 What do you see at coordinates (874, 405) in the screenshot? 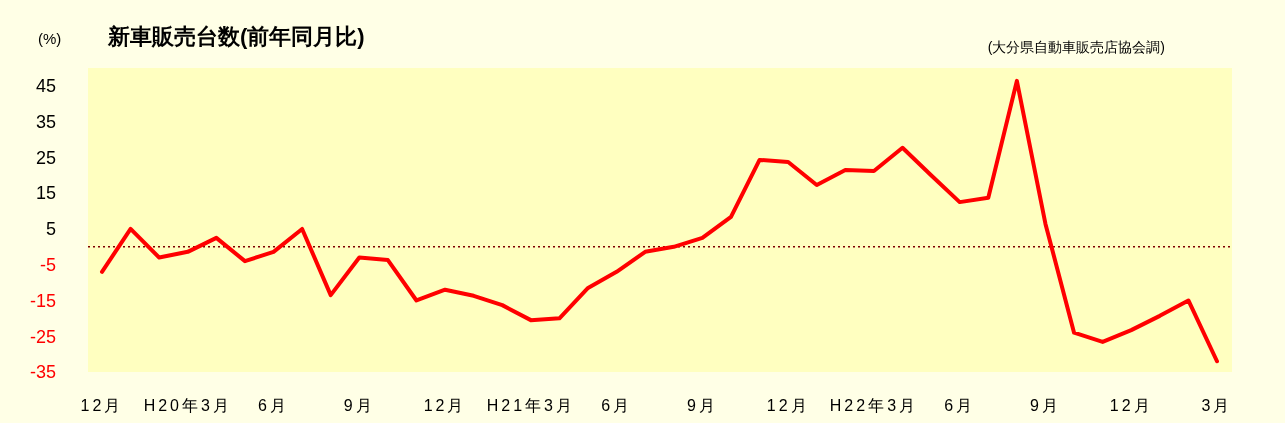
I see `x-tick-label: H22年3月` at bounding box center [874, 405].